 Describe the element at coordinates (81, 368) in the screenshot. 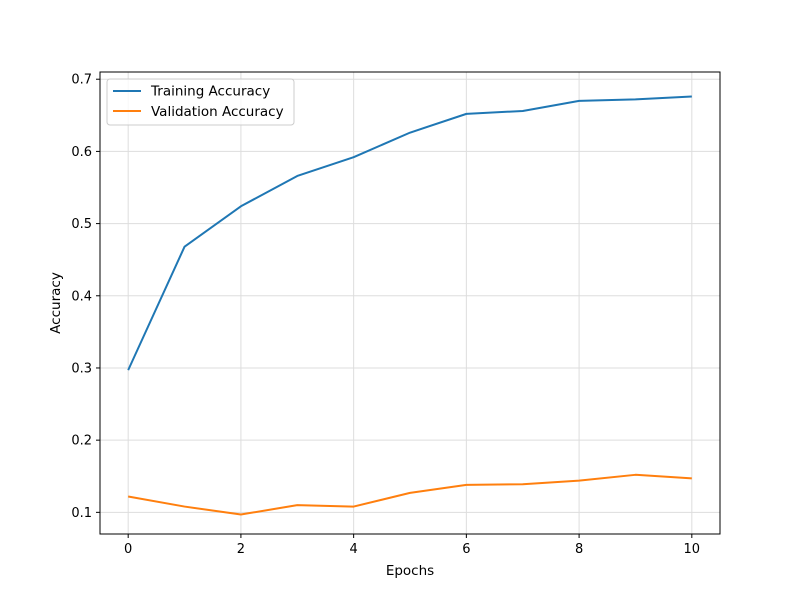

I see `y-tick-label: 0.3` at that location.